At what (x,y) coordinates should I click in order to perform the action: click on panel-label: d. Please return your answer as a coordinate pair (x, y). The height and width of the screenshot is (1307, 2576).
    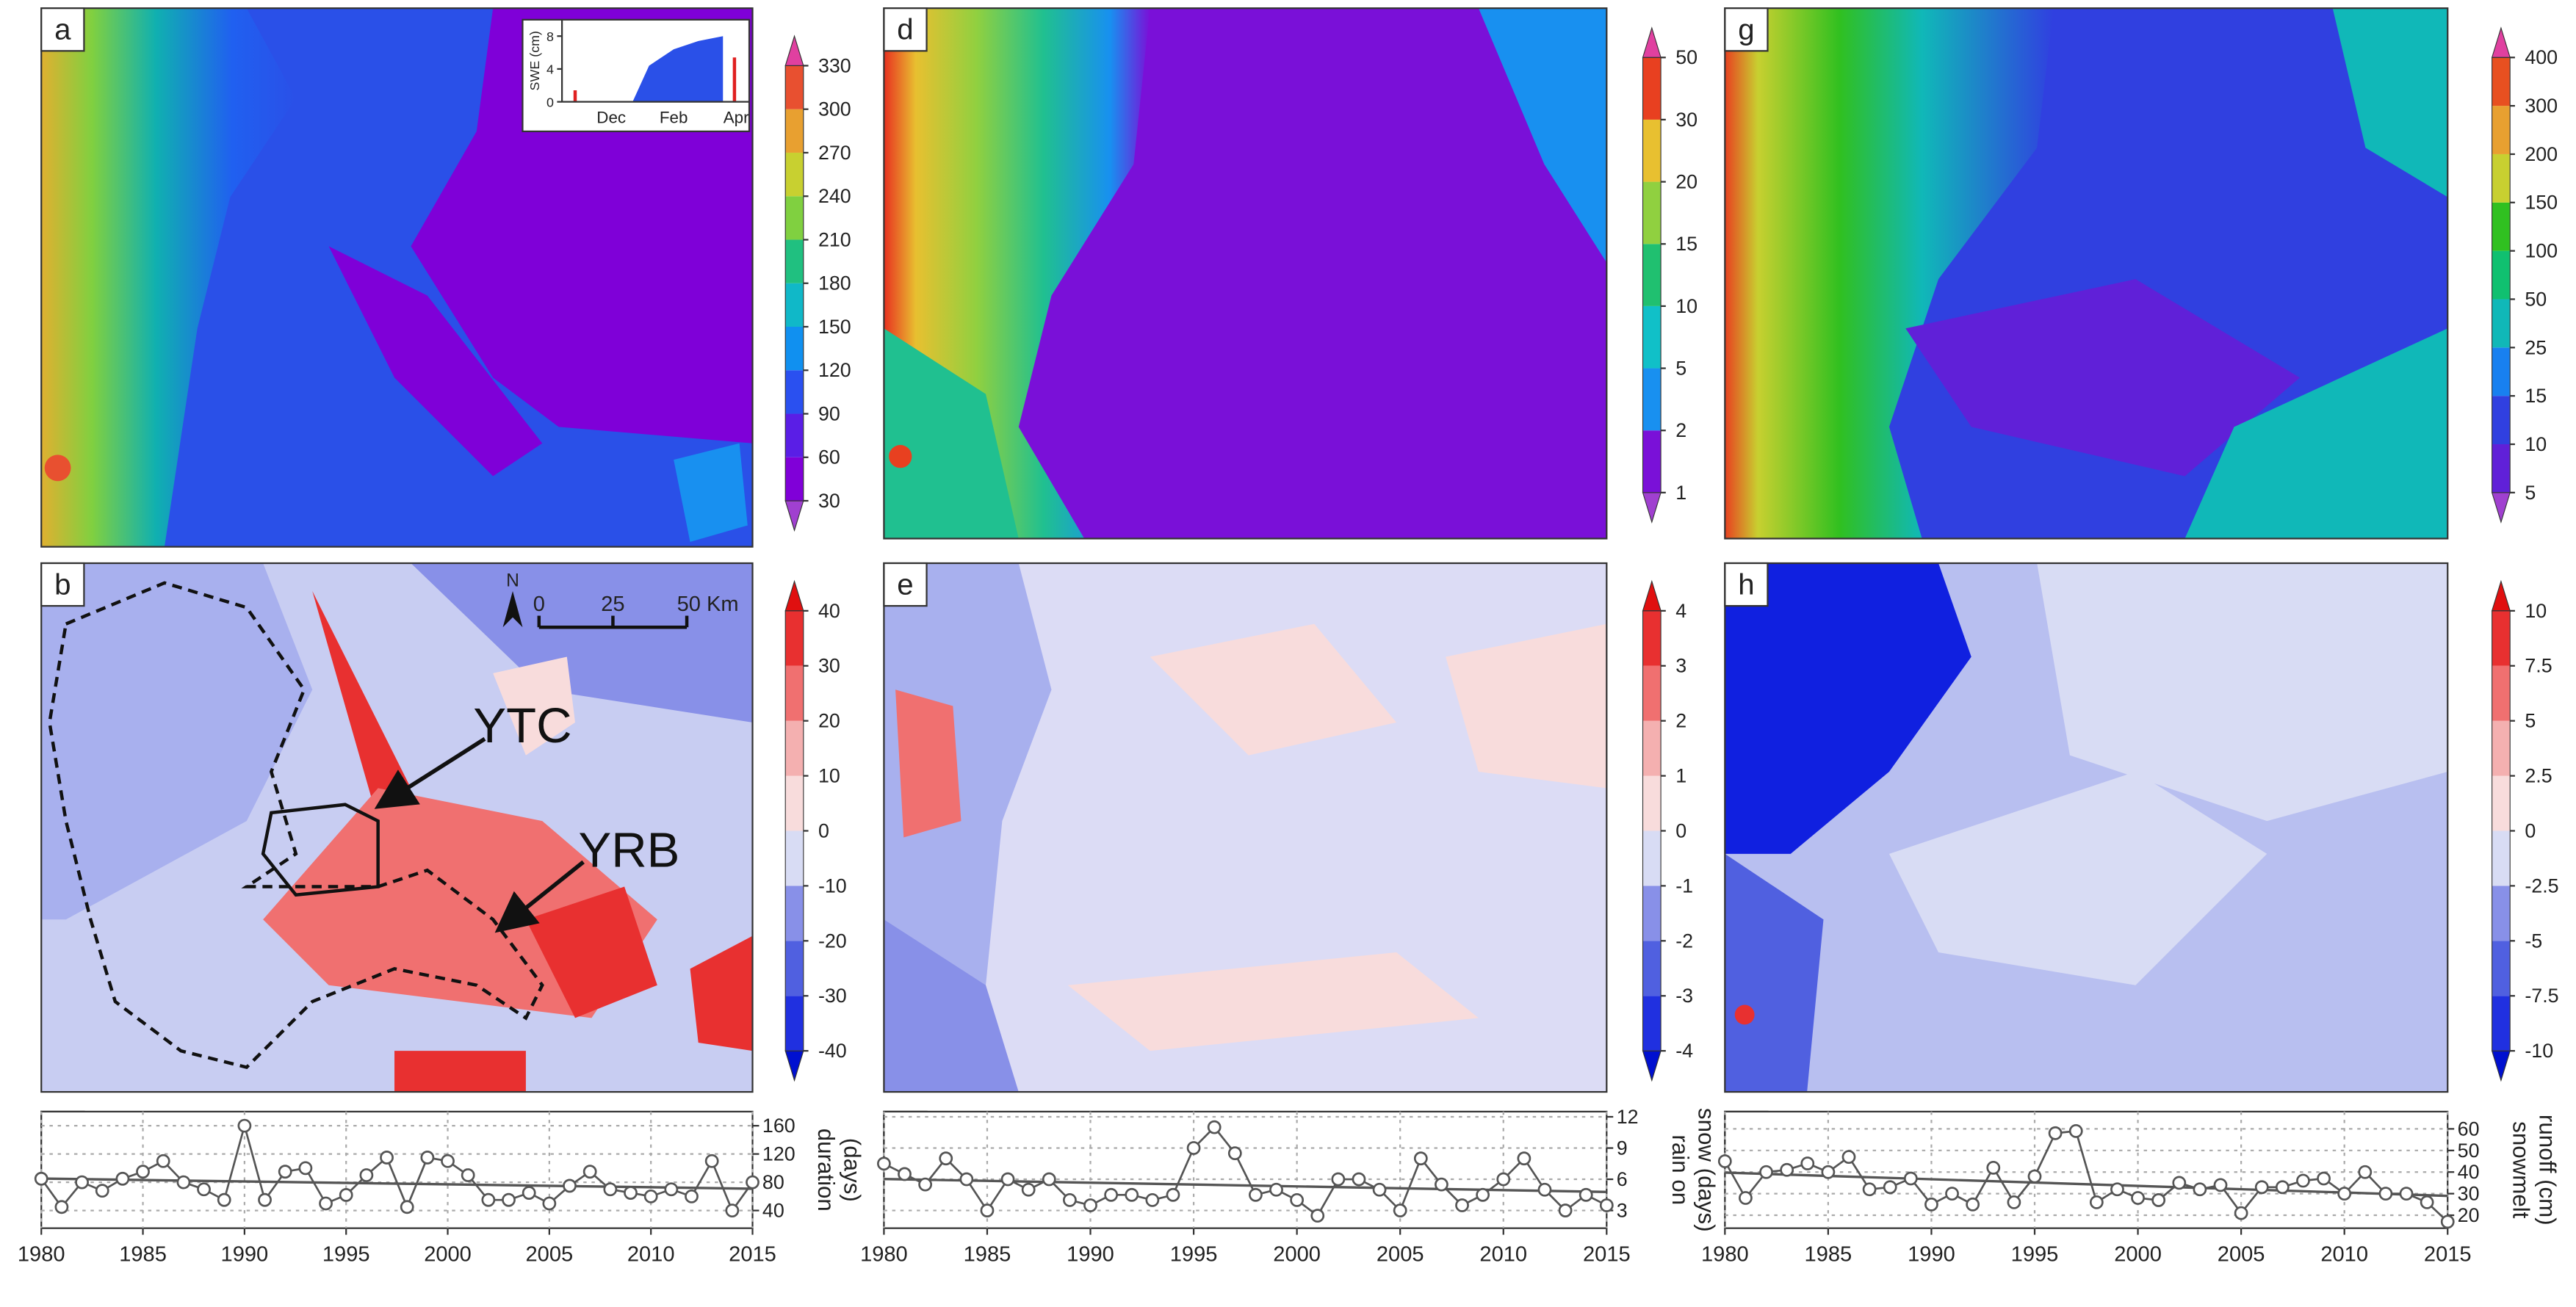
    Looking at the image, I should click on (905, 29).